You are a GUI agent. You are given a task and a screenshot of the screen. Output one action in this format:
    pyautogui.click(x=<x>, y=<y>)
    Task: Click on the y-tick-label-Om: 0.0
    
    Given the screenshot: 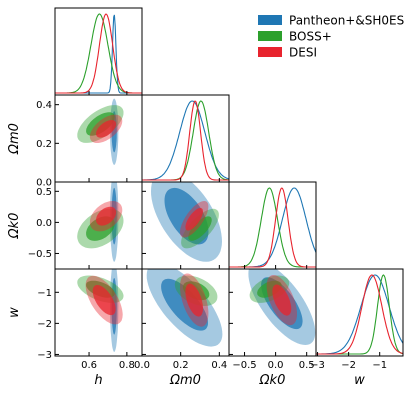 What is the action you would take?
    pyautogui.click(x=44, y=183)
    